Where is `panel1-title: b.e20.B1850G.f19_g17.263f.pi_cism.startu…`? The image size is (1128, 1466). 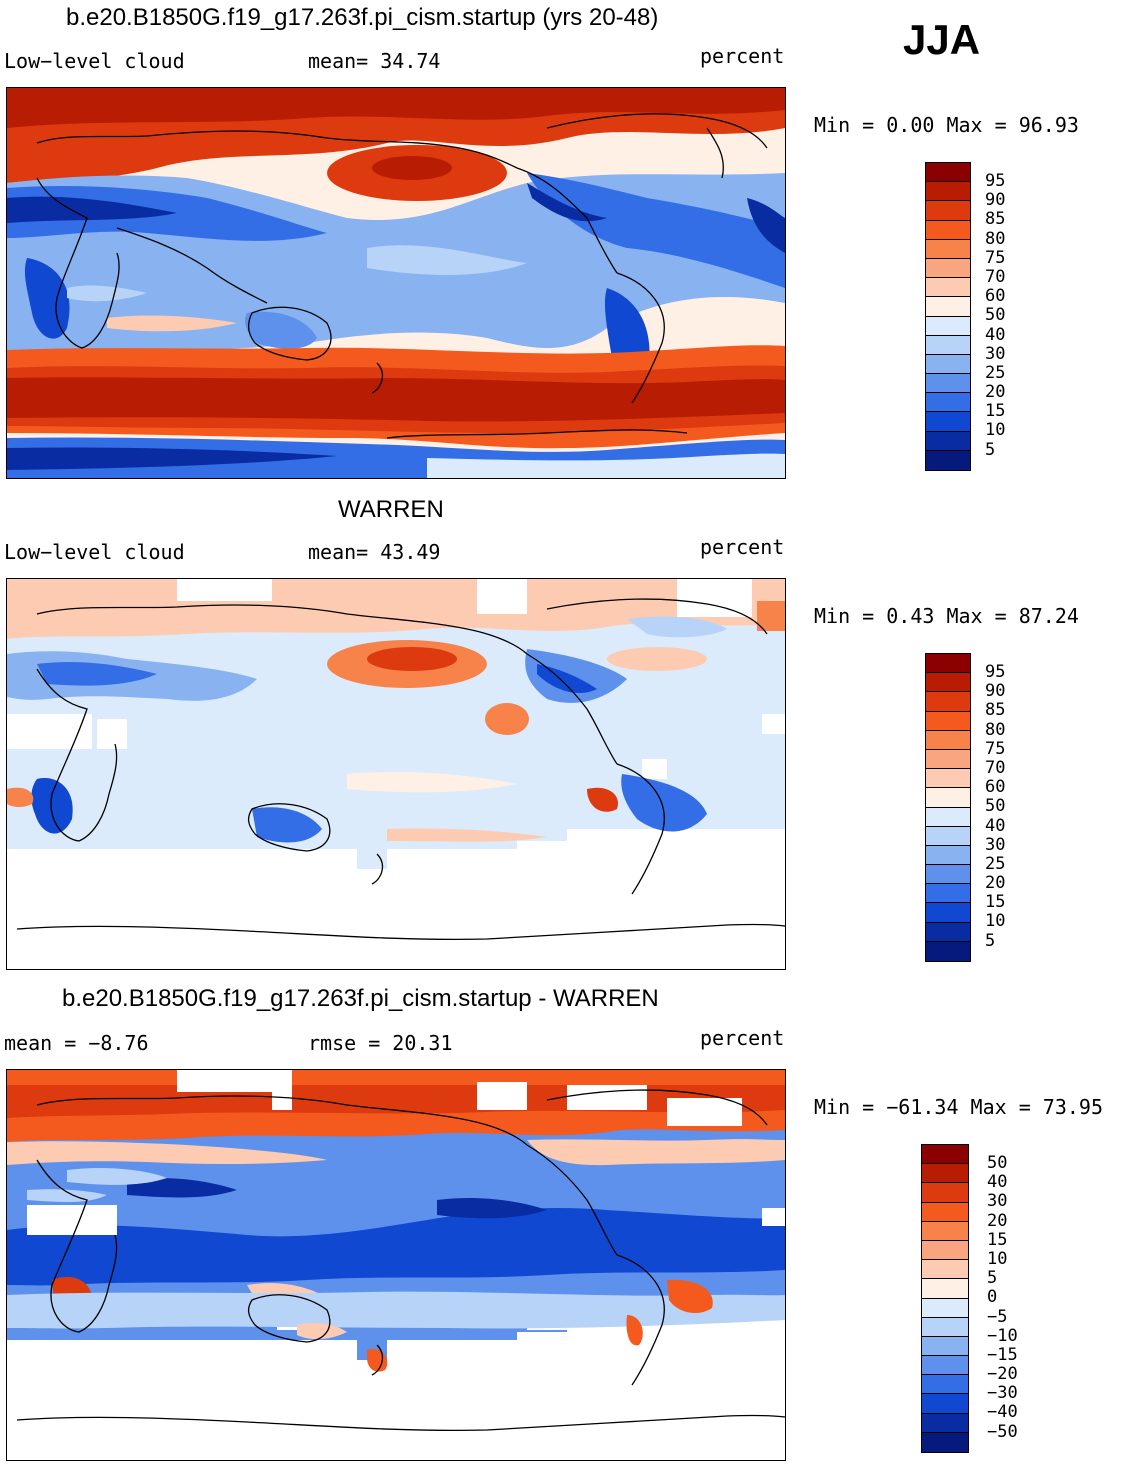
panel1-title: b.e20.B1850G.f19_g17.263f.pi_cism.startu… is located at coordinates (362, 17).